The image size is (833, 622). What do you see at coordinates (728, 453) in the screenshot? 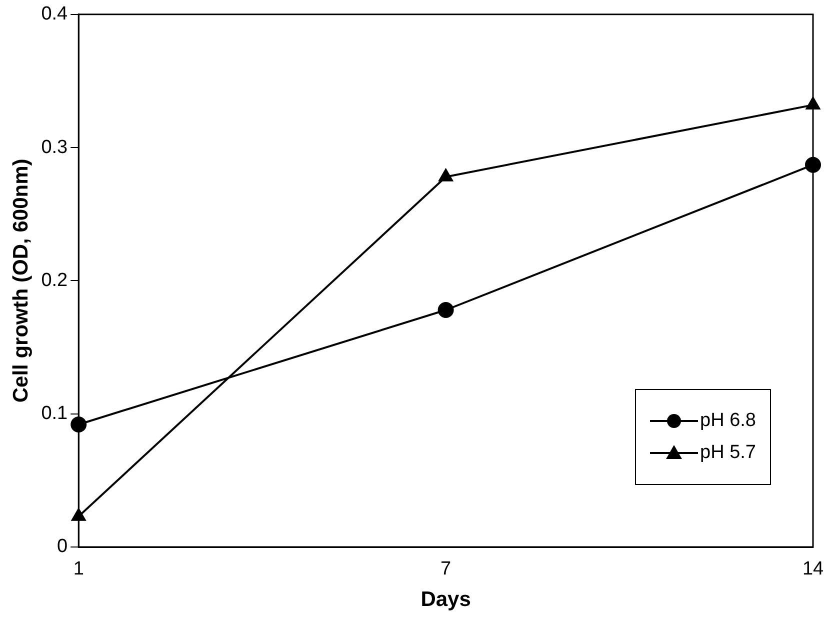
I see `legend-label: pH 5.7` at bounding box center [728, 453].